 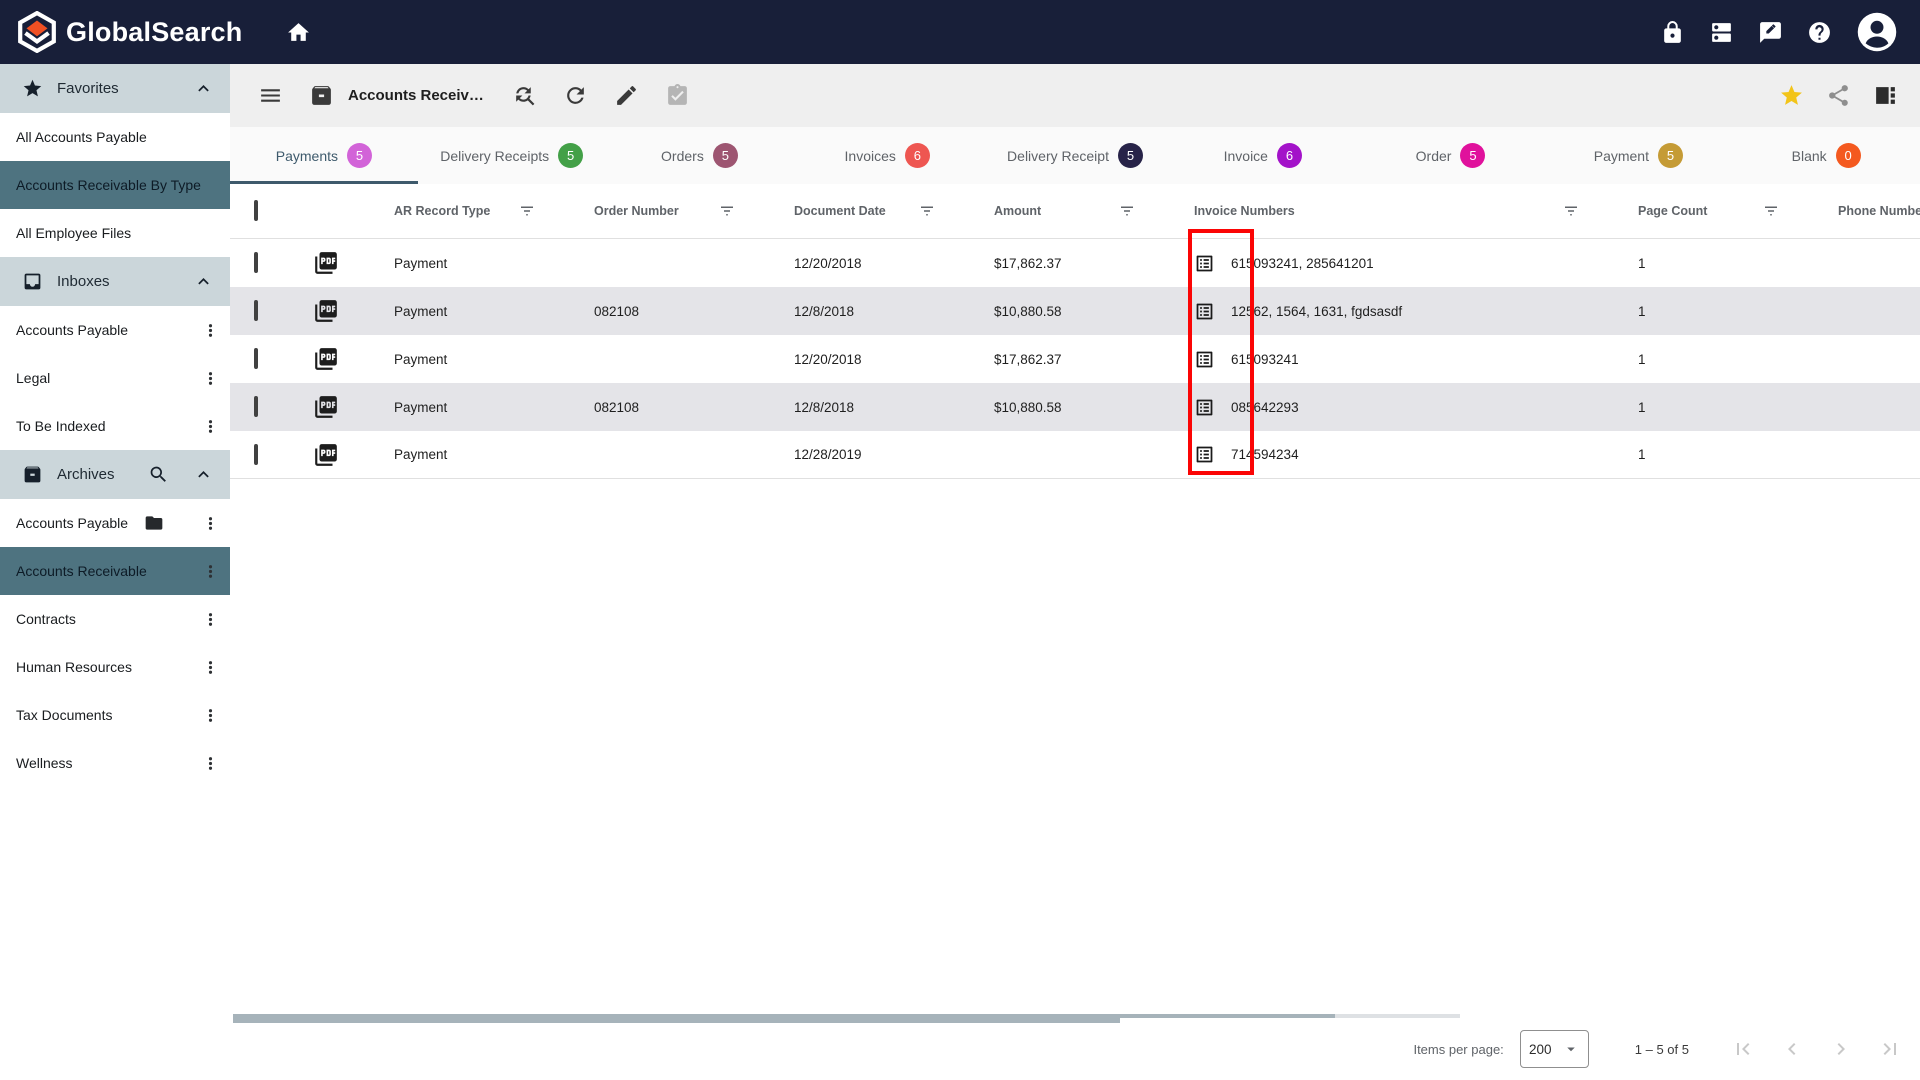 What do you see at coordinates (1244, 211) in the screenshot?
I see `column-header: Invoice Numbers` at bounding box center [1244, 211].